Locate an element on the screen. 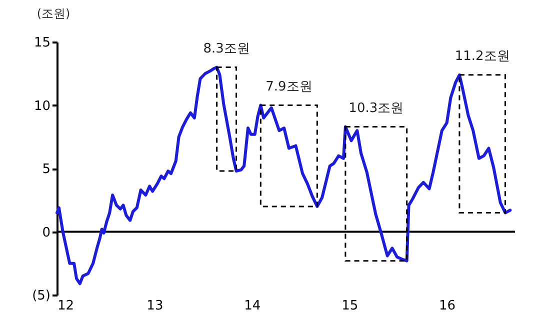  annotation: 7.9조원 is located at coordinates (289, 86).